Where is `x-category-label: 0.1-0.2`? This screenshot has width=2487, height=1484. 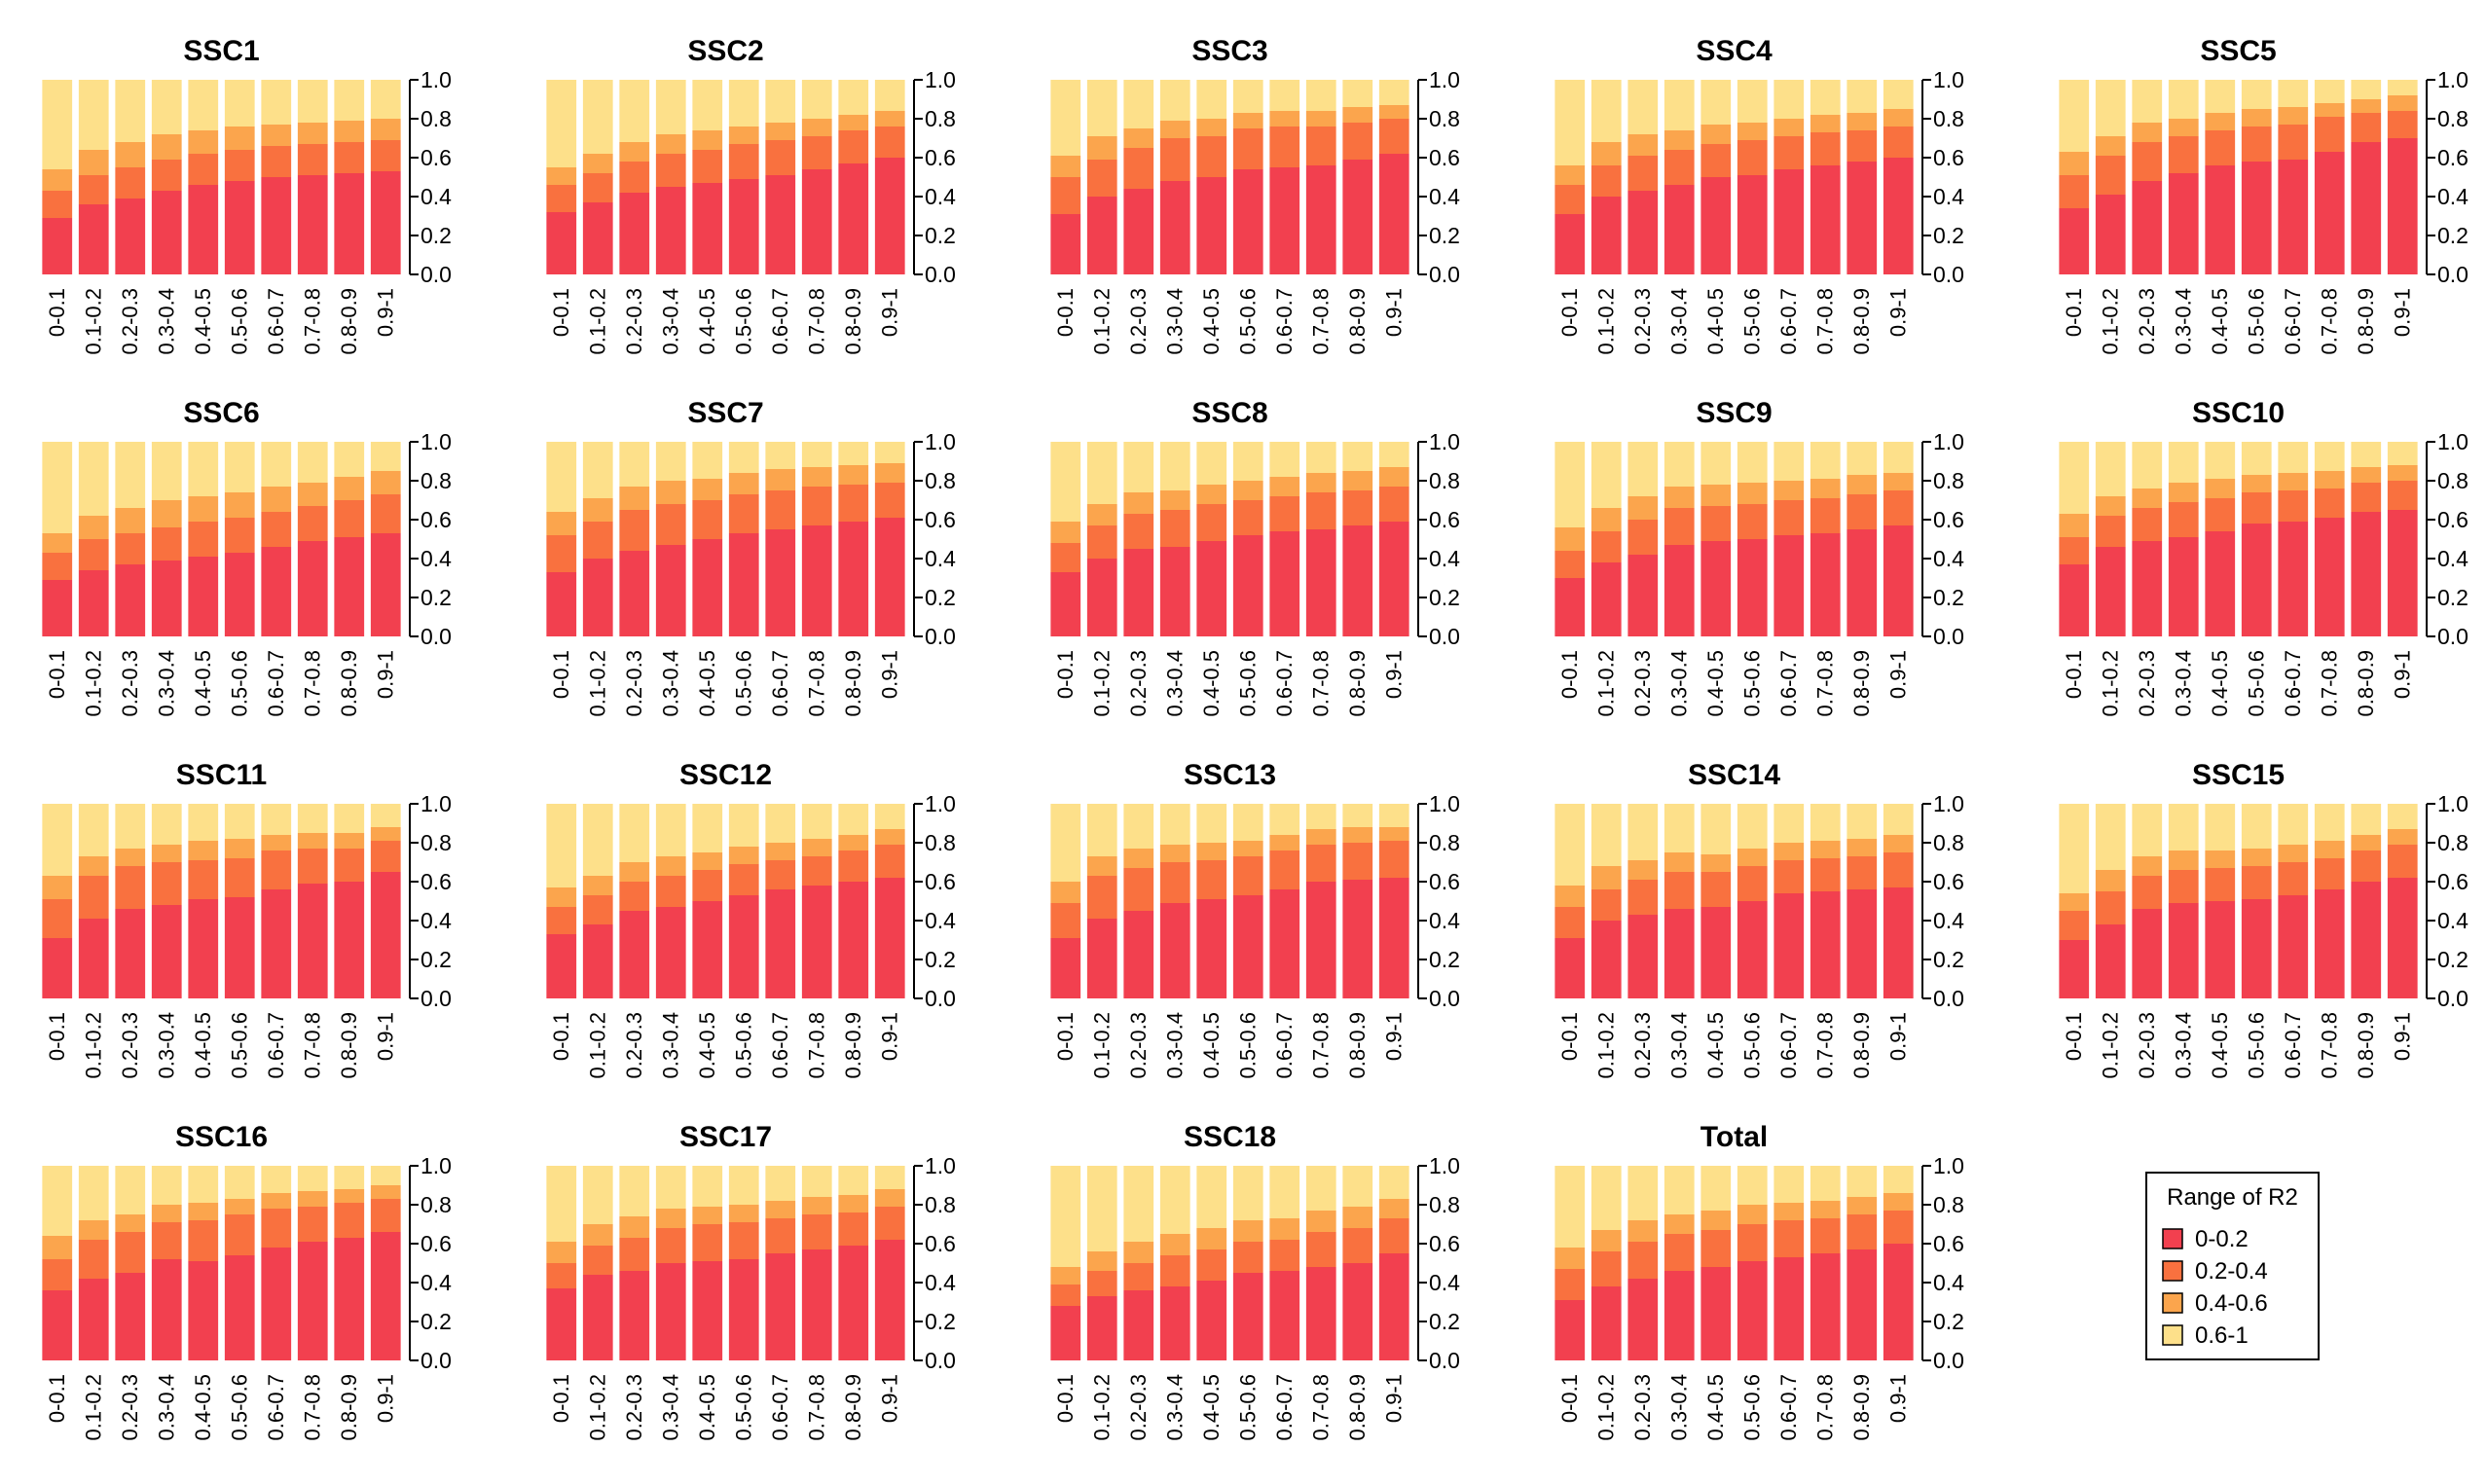 x-category-label: 0.1-0.2 is located at coordinates (1606, 322).